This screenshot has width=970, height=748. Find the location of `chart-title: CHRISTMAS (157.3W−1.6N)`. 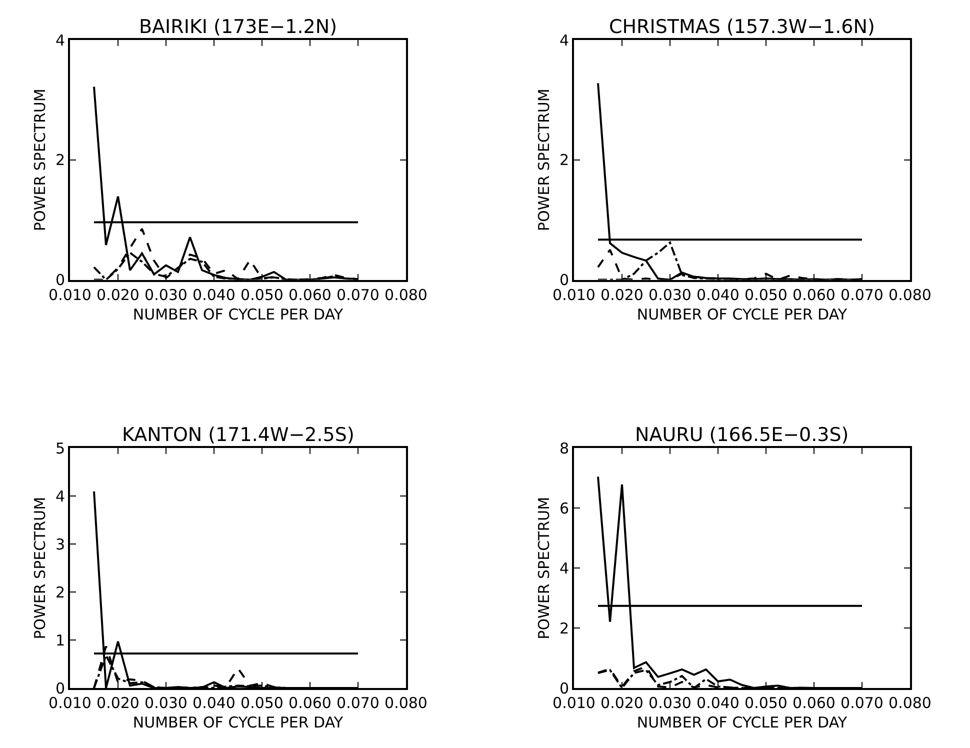

chart-title: CHRISTMAS (157.3W−1.6N) is located at coordinates (742, 27).